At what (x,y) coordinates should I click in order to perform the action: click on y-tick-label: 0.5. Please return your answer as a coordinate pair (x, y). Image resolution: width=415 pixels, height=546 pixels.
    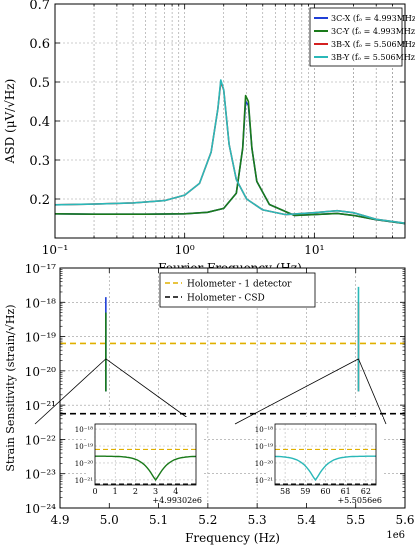
    Looking at the image, I should click on (39, 83).